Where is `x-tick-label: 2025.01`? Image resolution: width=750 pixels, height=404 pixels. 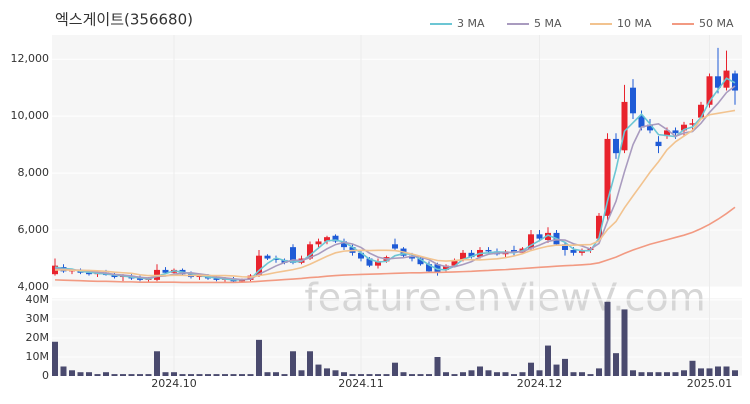 x-tick-label: 2025.01 is located at coordinates (710, 383).